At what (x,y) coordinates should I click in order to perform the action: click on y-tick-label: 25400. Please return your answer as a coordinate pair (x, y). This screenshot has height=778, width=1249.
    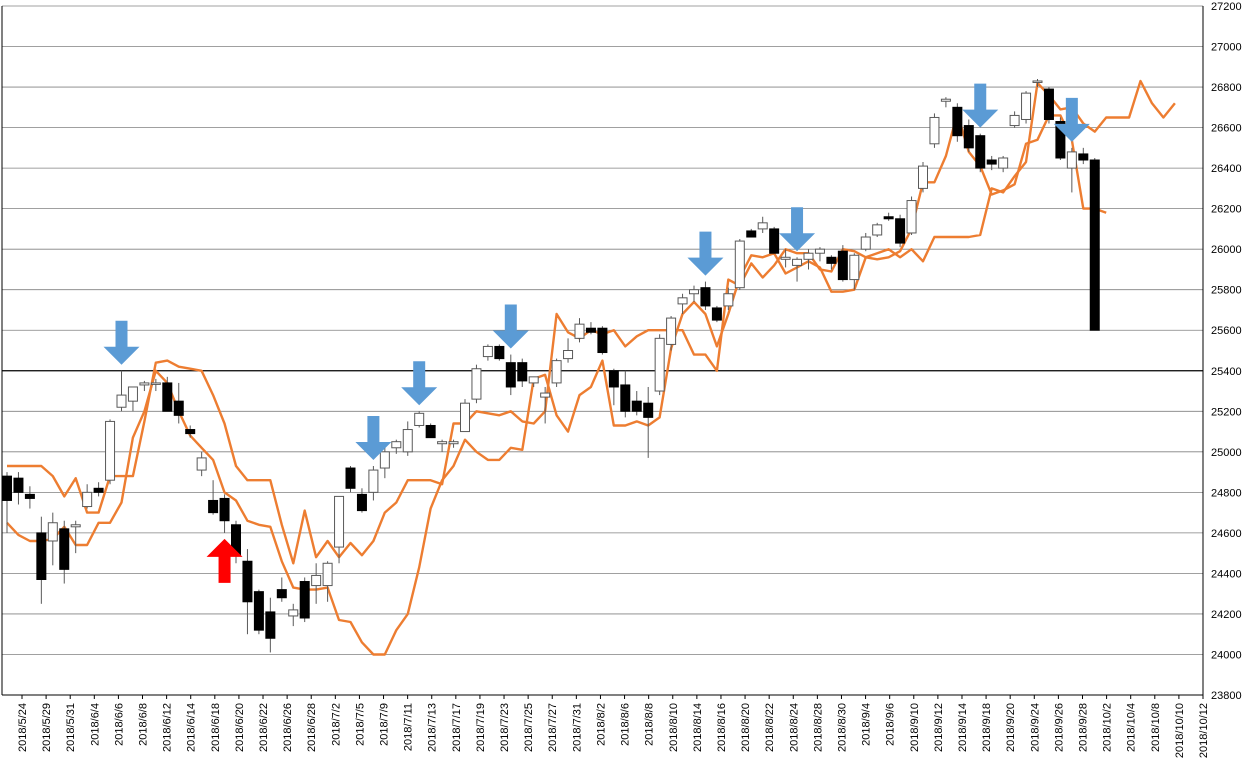
    Looking at the image, I should click on (1226, 372).